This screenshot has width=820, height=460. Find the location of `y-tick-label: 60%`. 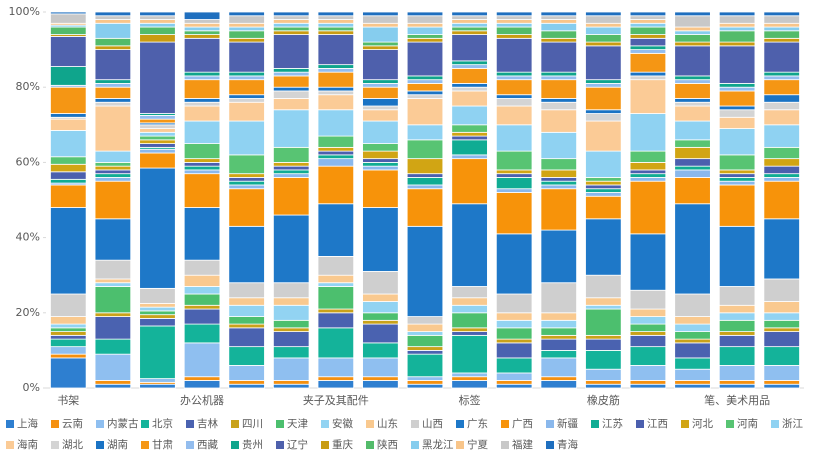

y-tick-label: 60% is located at coordinates (28, 161).